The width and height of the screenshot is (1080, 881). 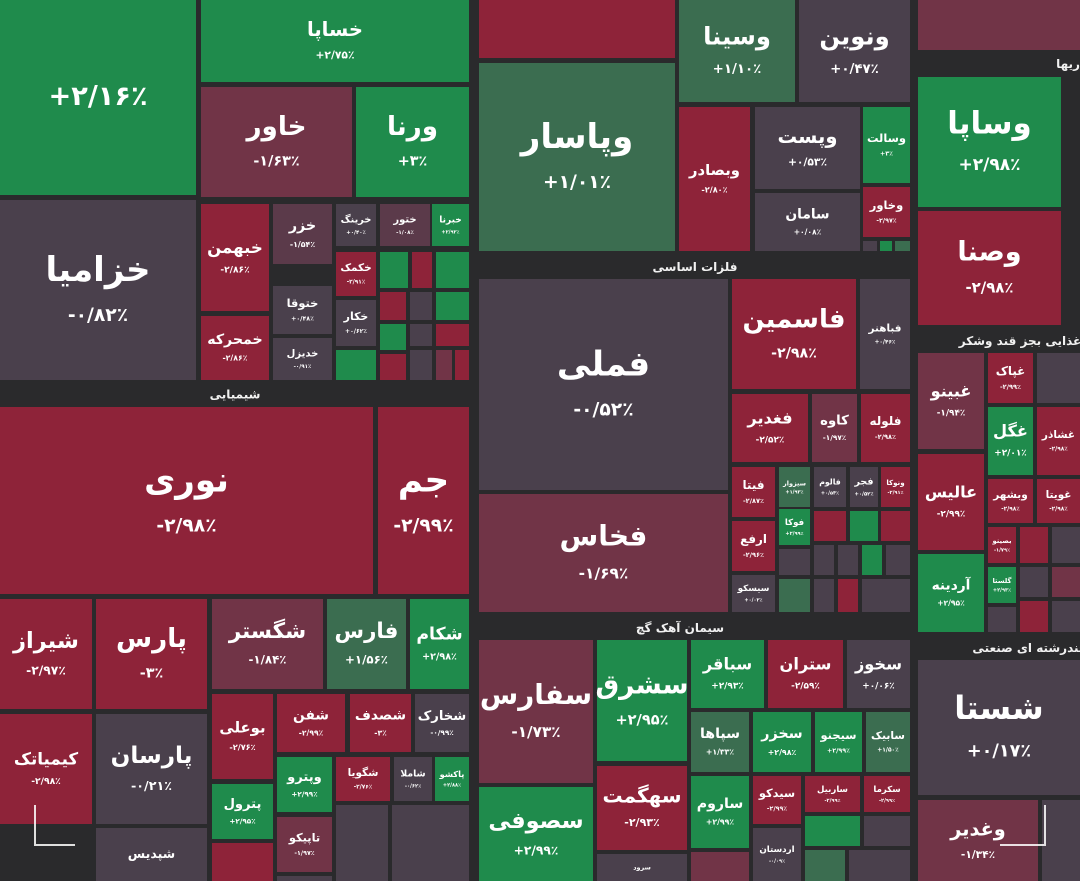 I want to click on tile-label: ختوقا, so click(x=303, y=303).